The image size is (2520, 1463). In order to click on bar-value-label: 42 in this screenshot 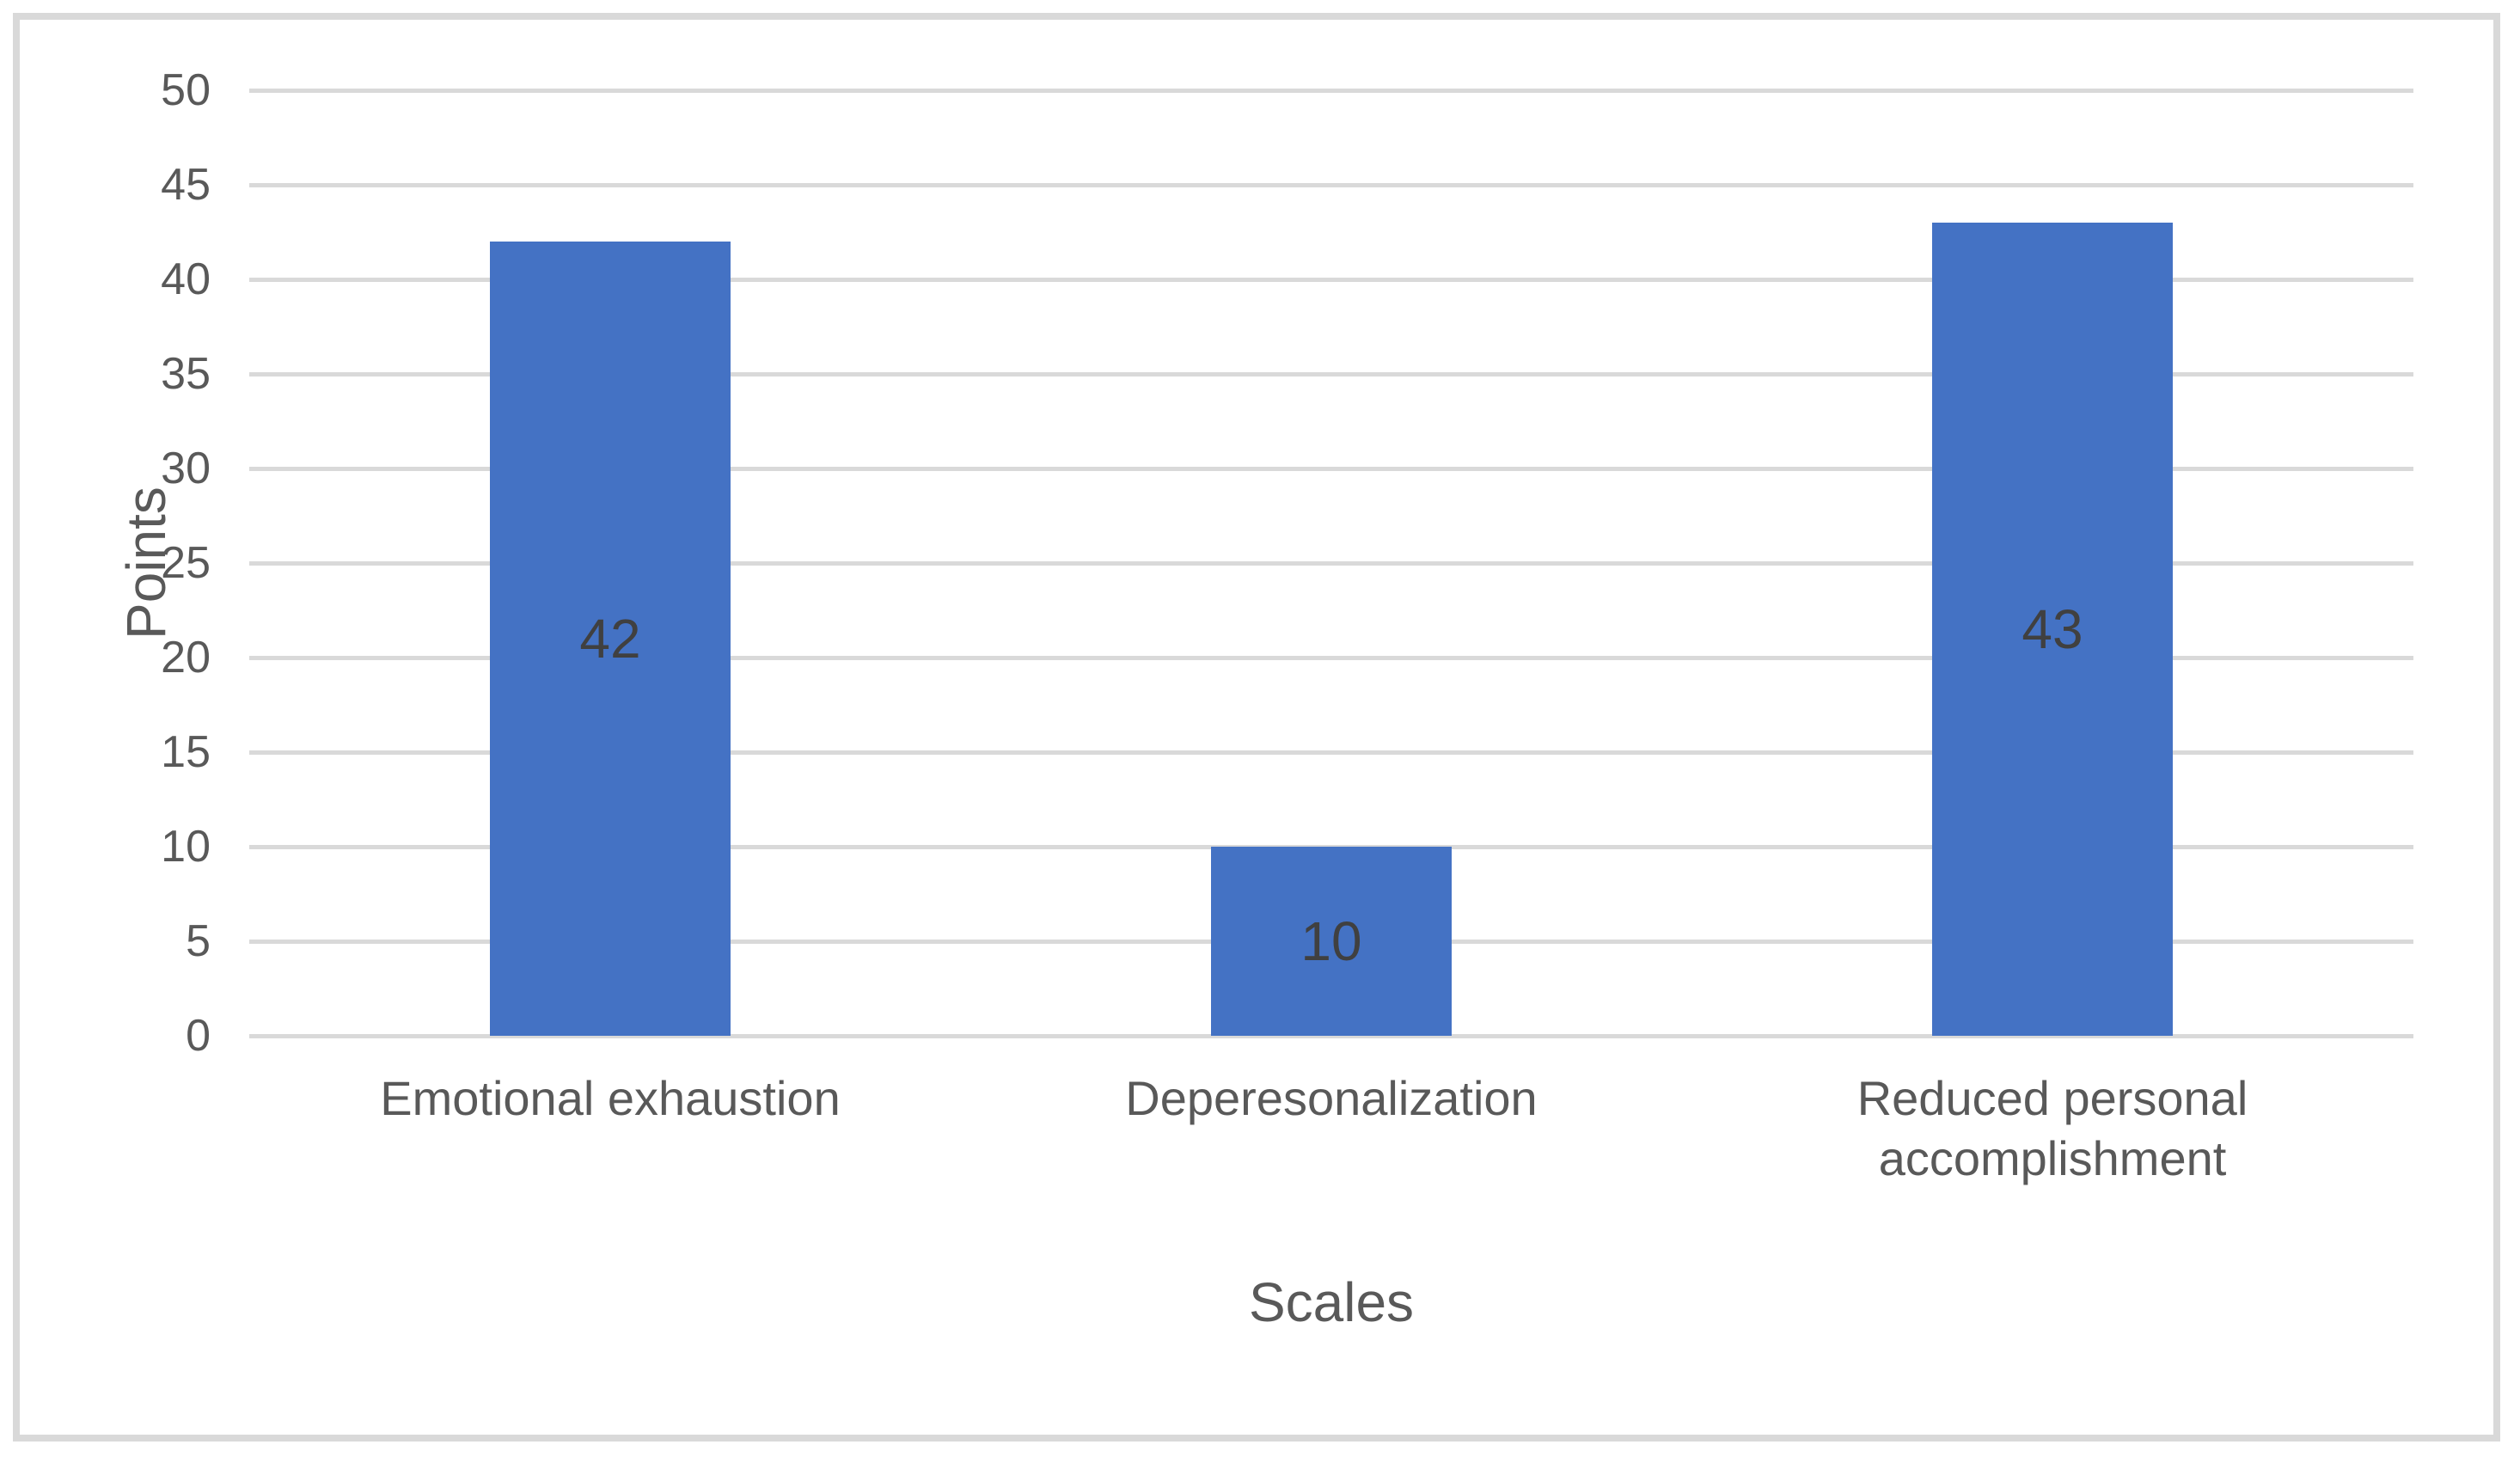, I will do `click(610, 639)`.